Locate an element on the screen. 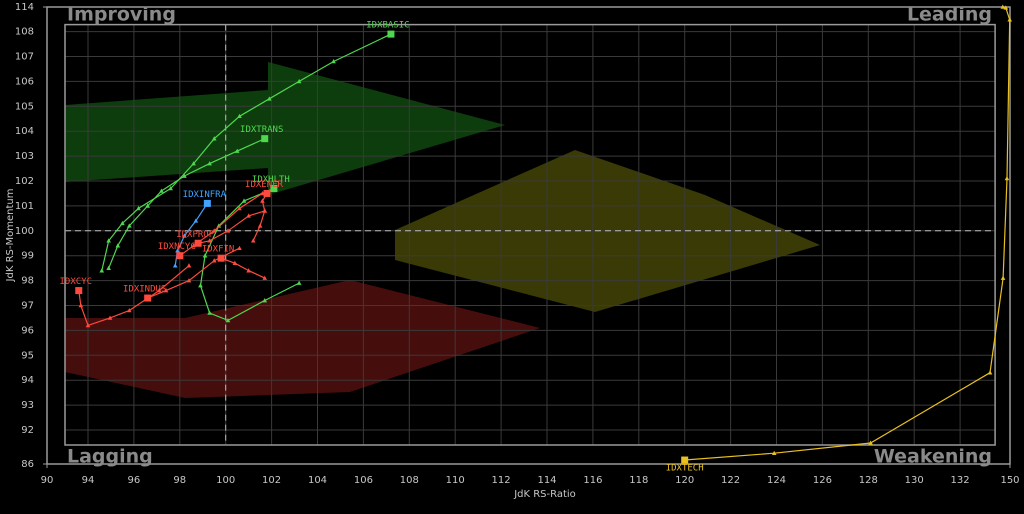 The image size is (1024, 514). y-tick-label: 105 is located at coordinates (24, 106).